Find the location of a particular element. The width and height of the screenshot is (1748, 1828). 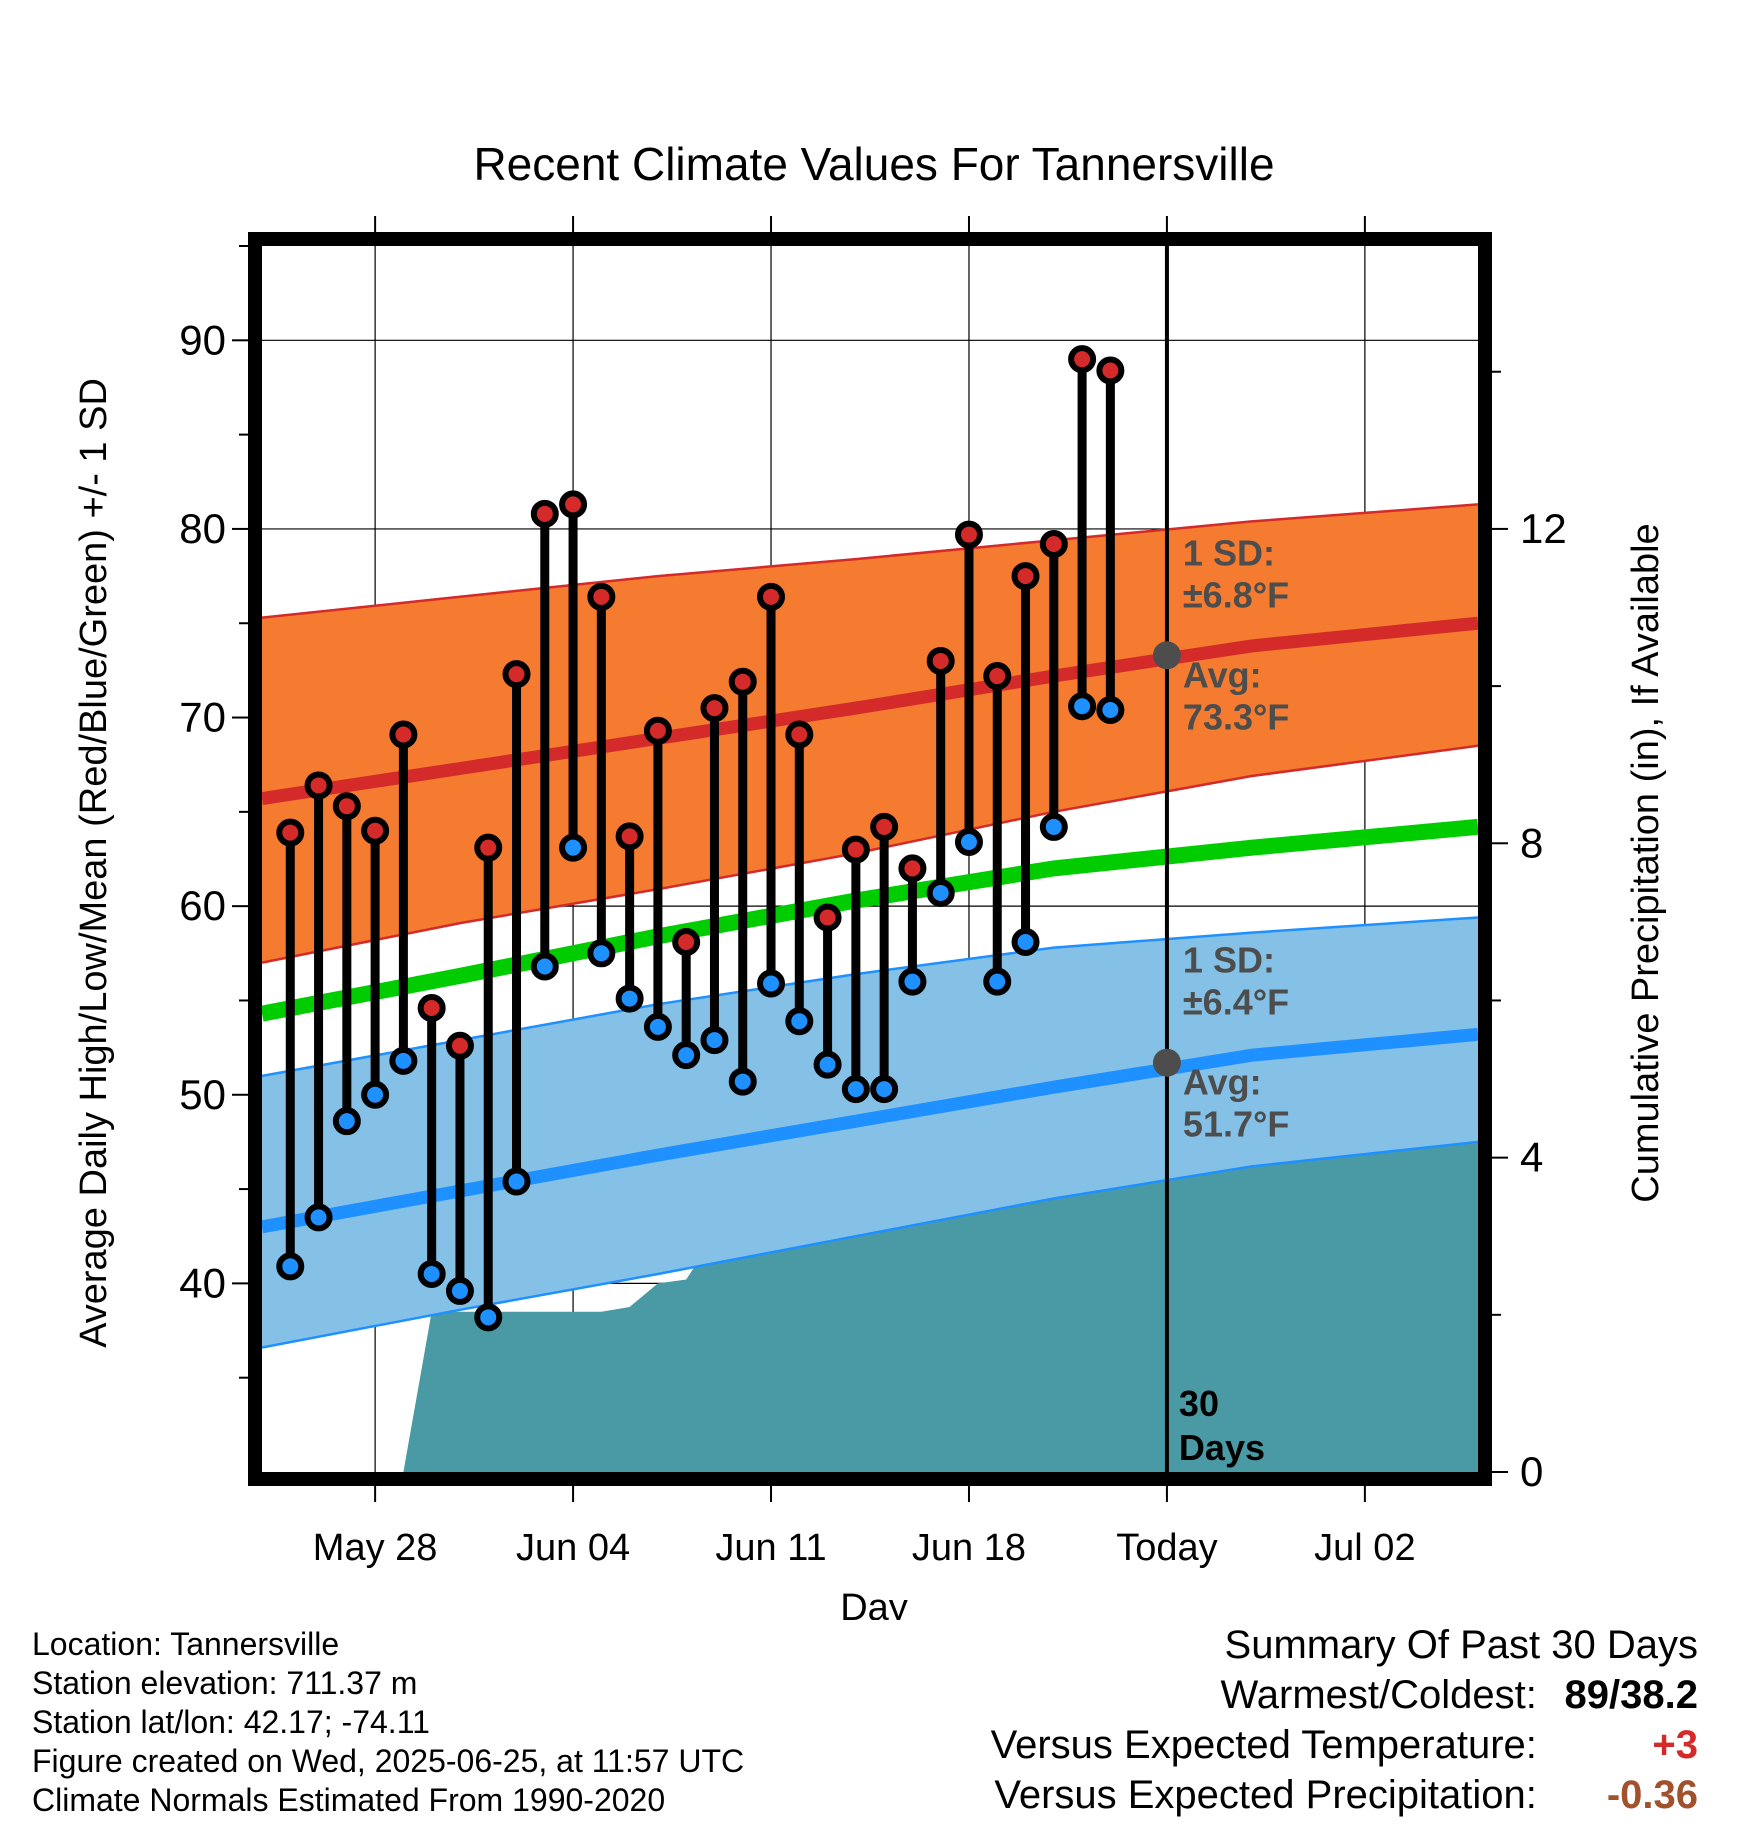

x-tick-label: Jun 18 is located at coordinates (969, 1548).